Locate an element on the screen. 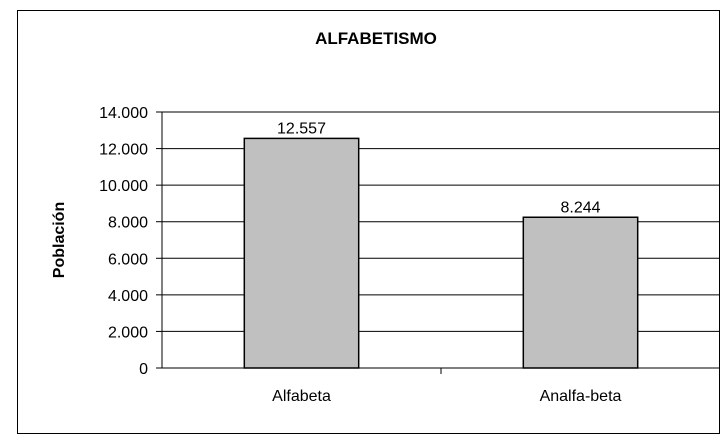 This screenshot has height=437, width=725. y-tick-label: 6.000 is located at coordinates (128, 259).